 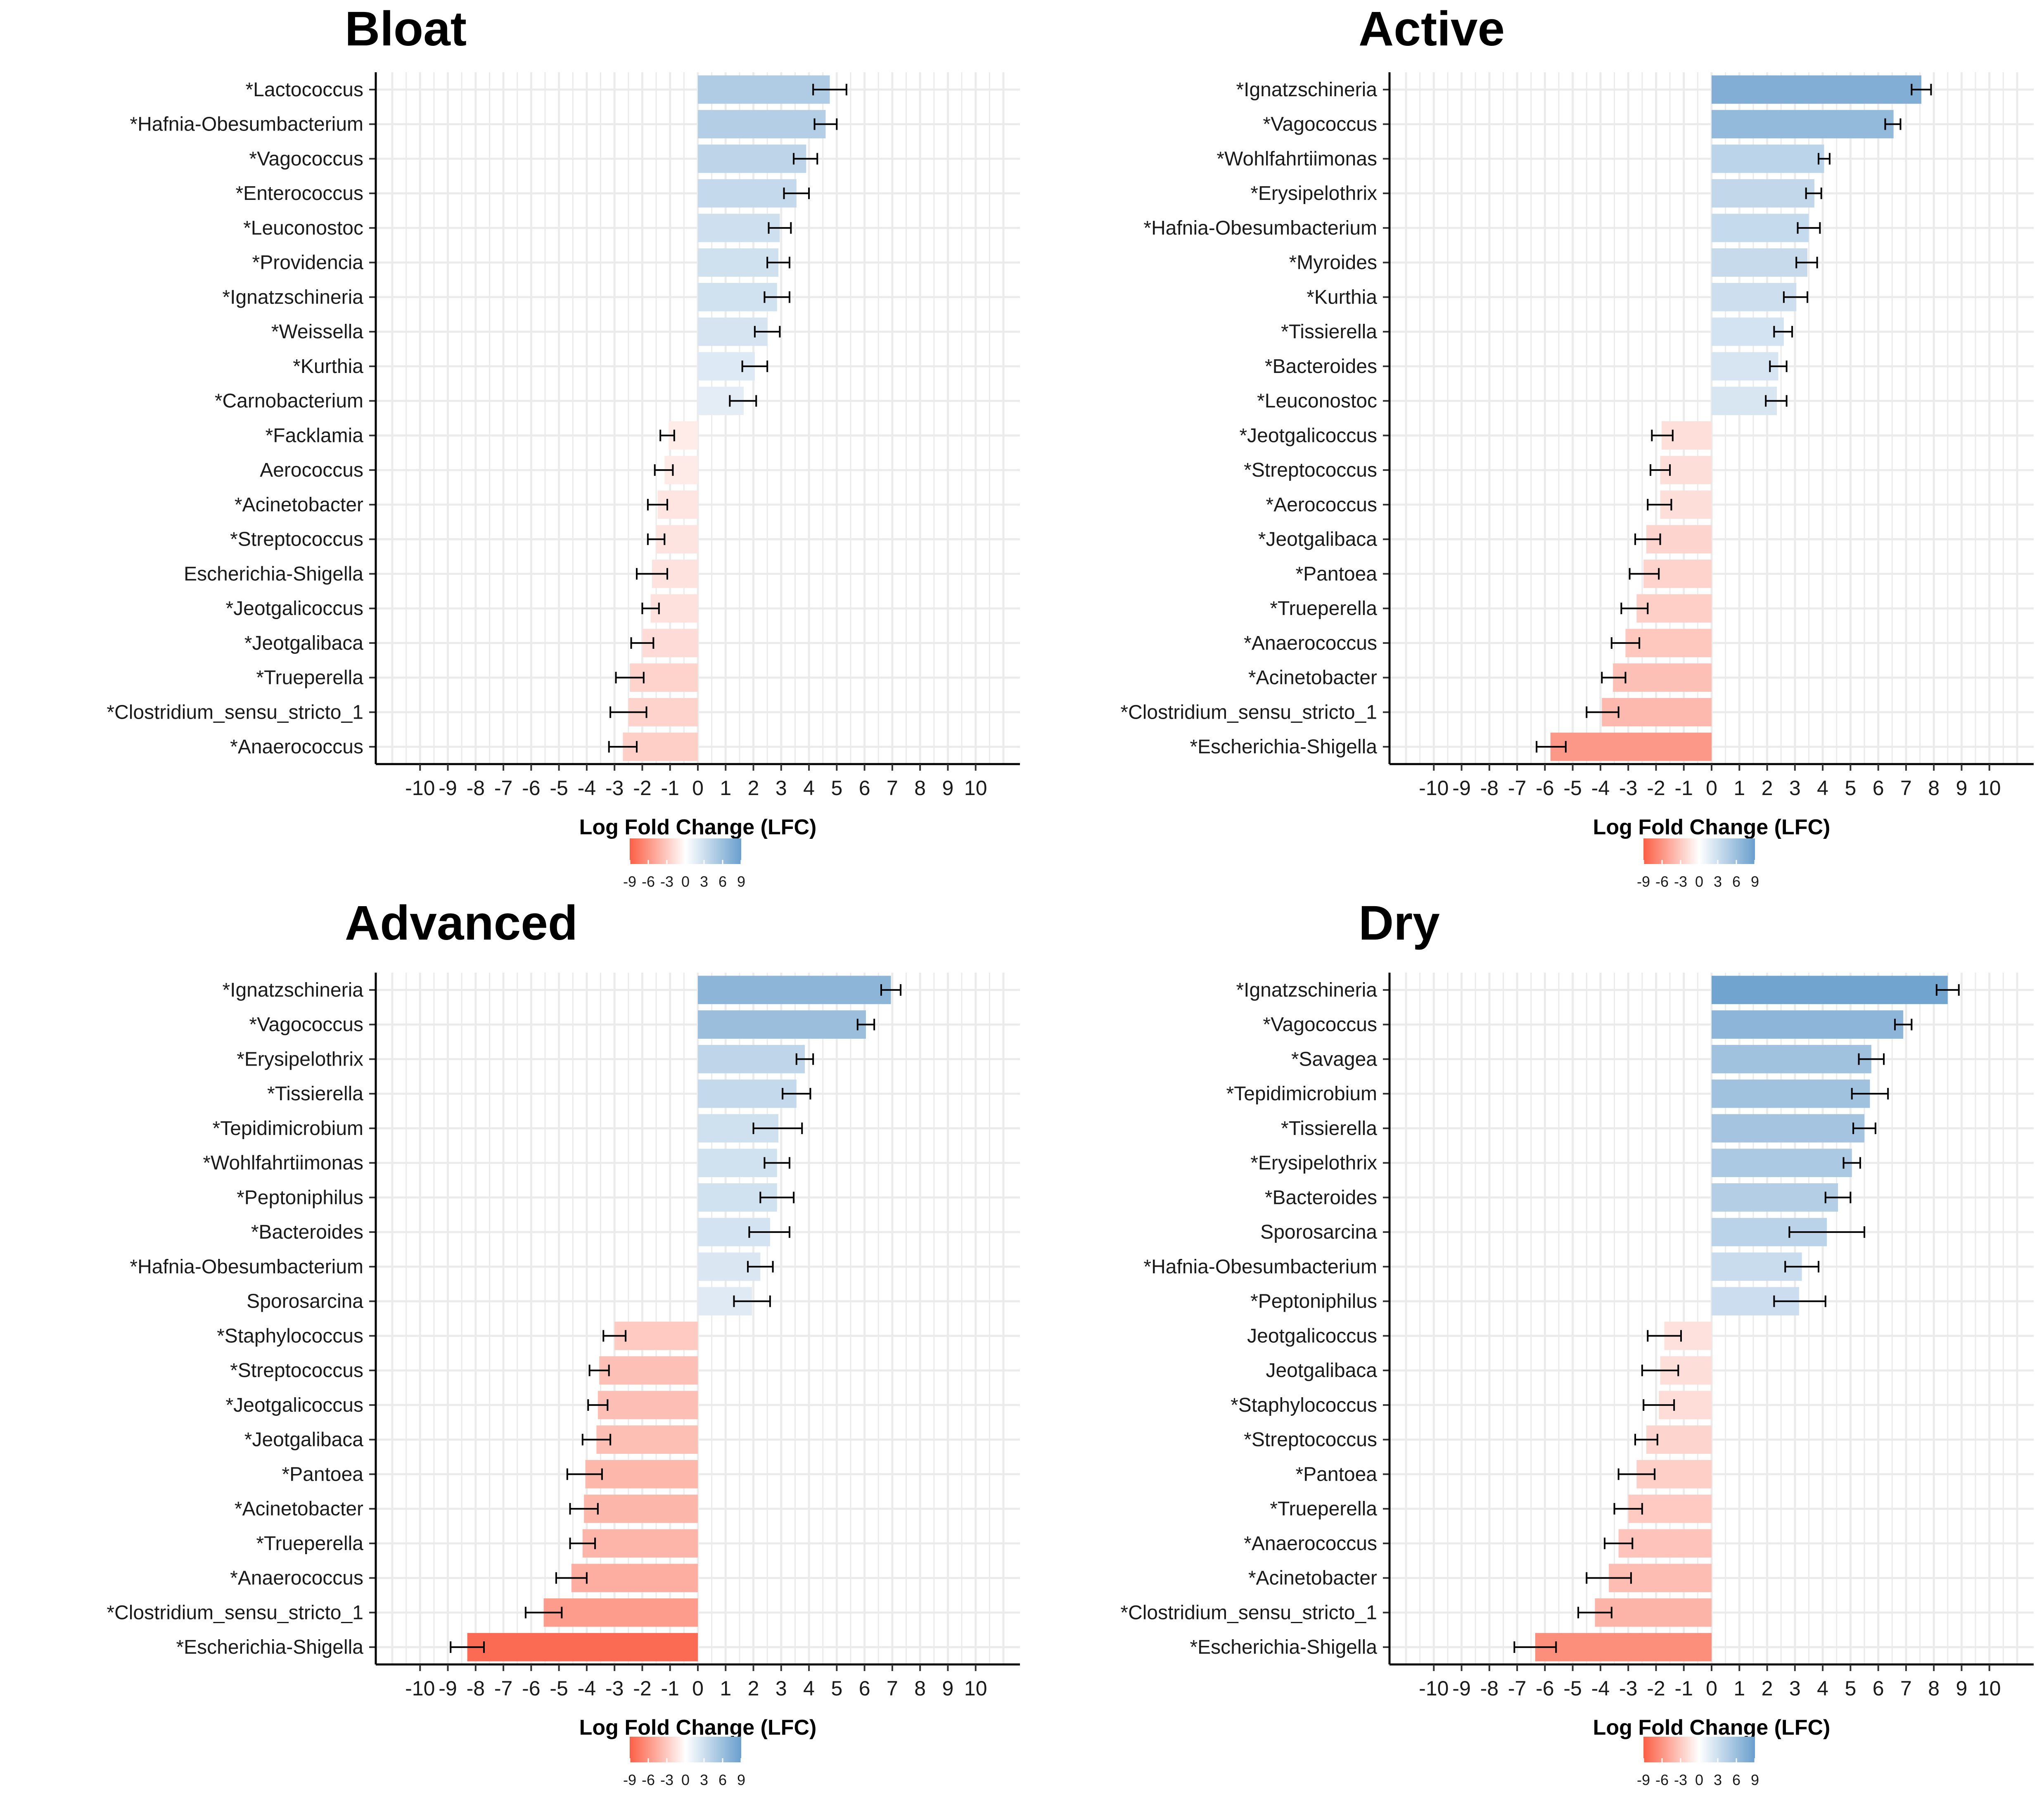 I want to click on category-label: *Anaerococcus, so click(x=1310, y=1544).